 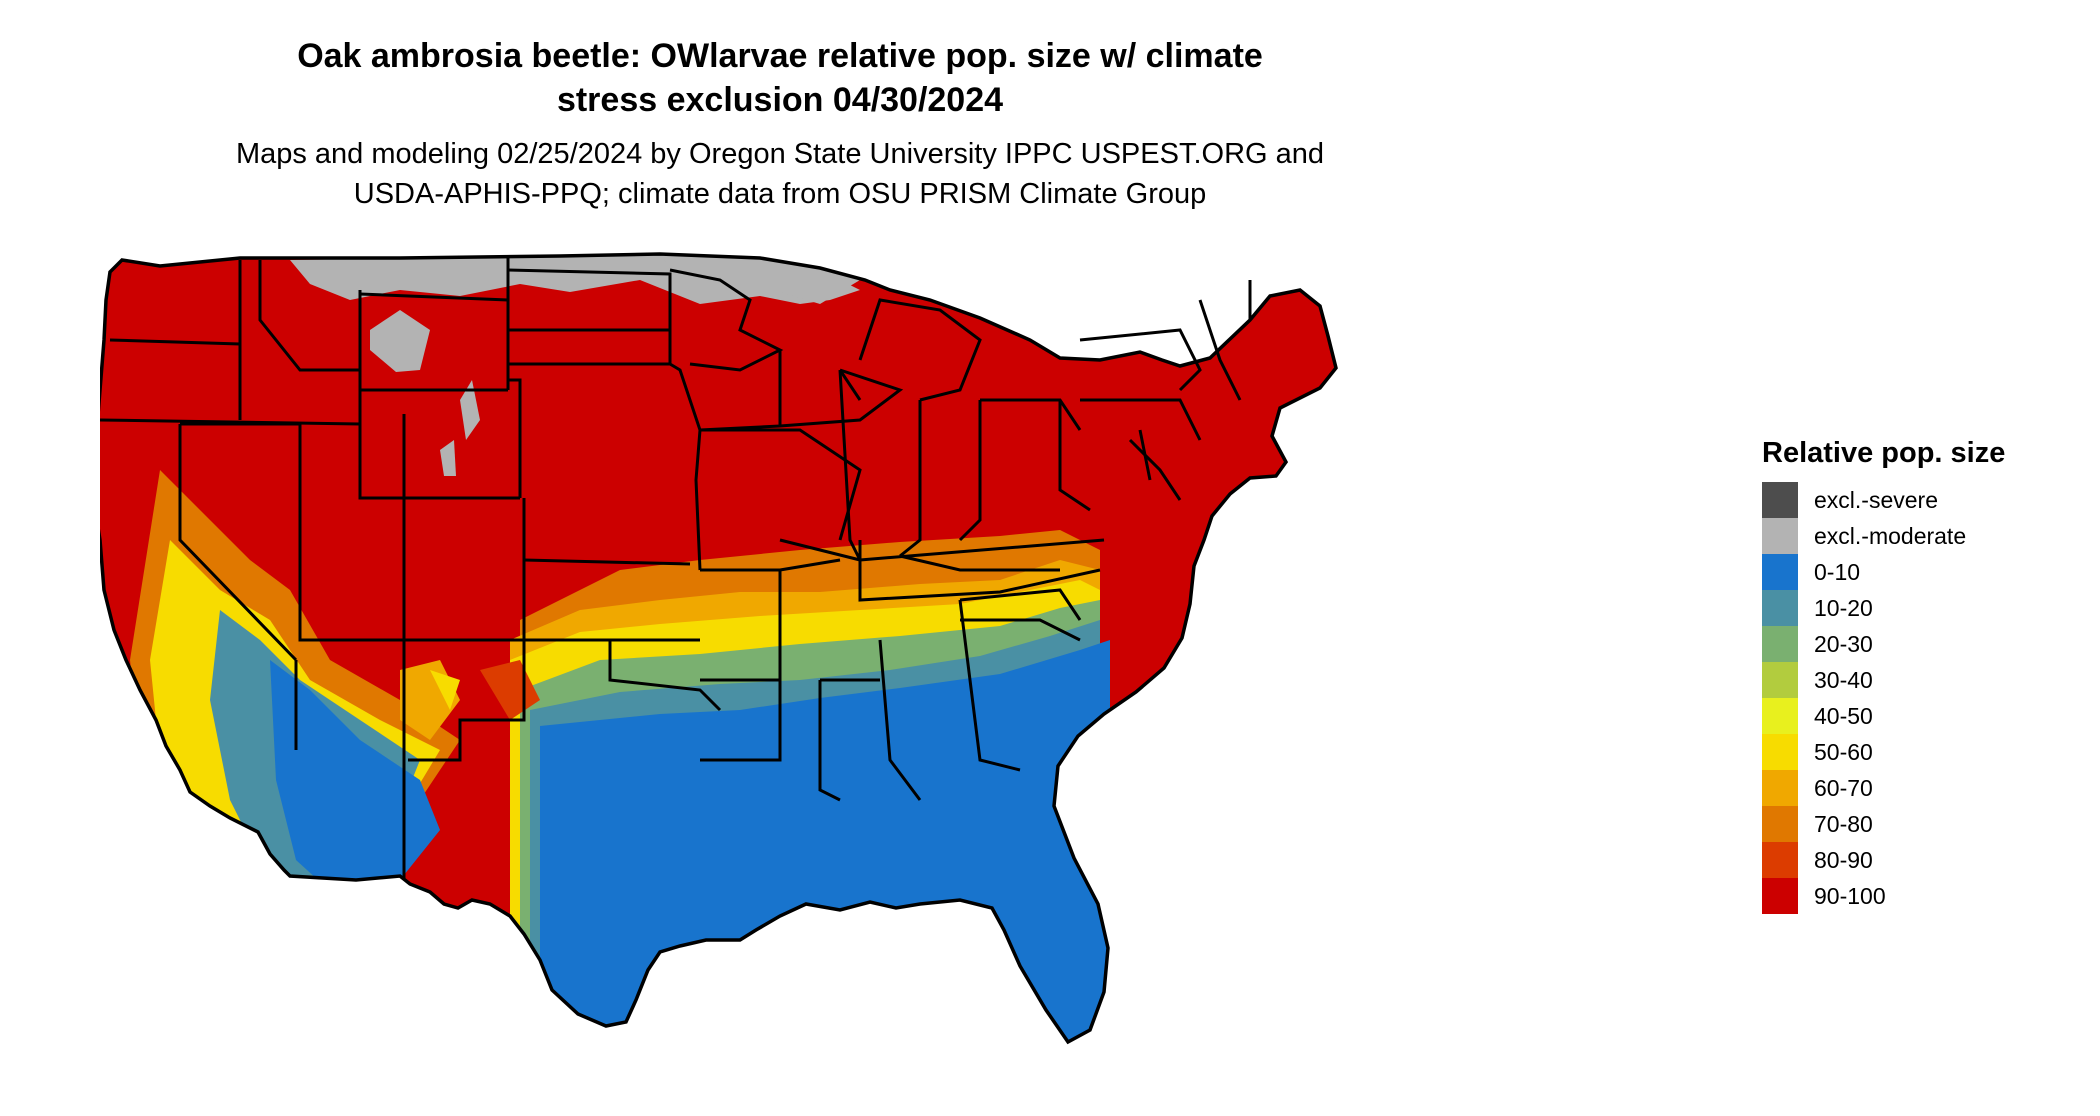 I want to click on legend-label: 60-70, so click(x=1843, y=787).